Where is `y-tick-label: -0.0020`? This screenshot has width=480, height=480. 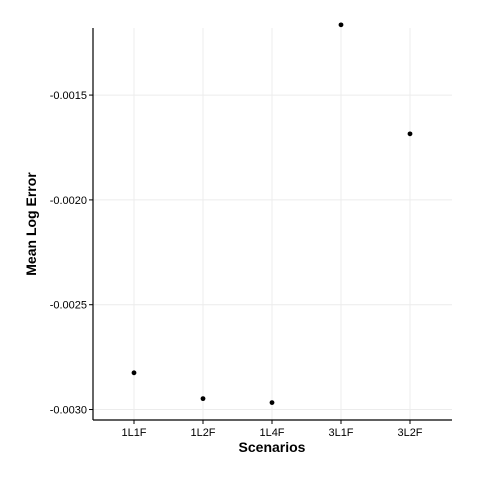
y-tick-label: -0.0020 is located at coordinates (68, 201).